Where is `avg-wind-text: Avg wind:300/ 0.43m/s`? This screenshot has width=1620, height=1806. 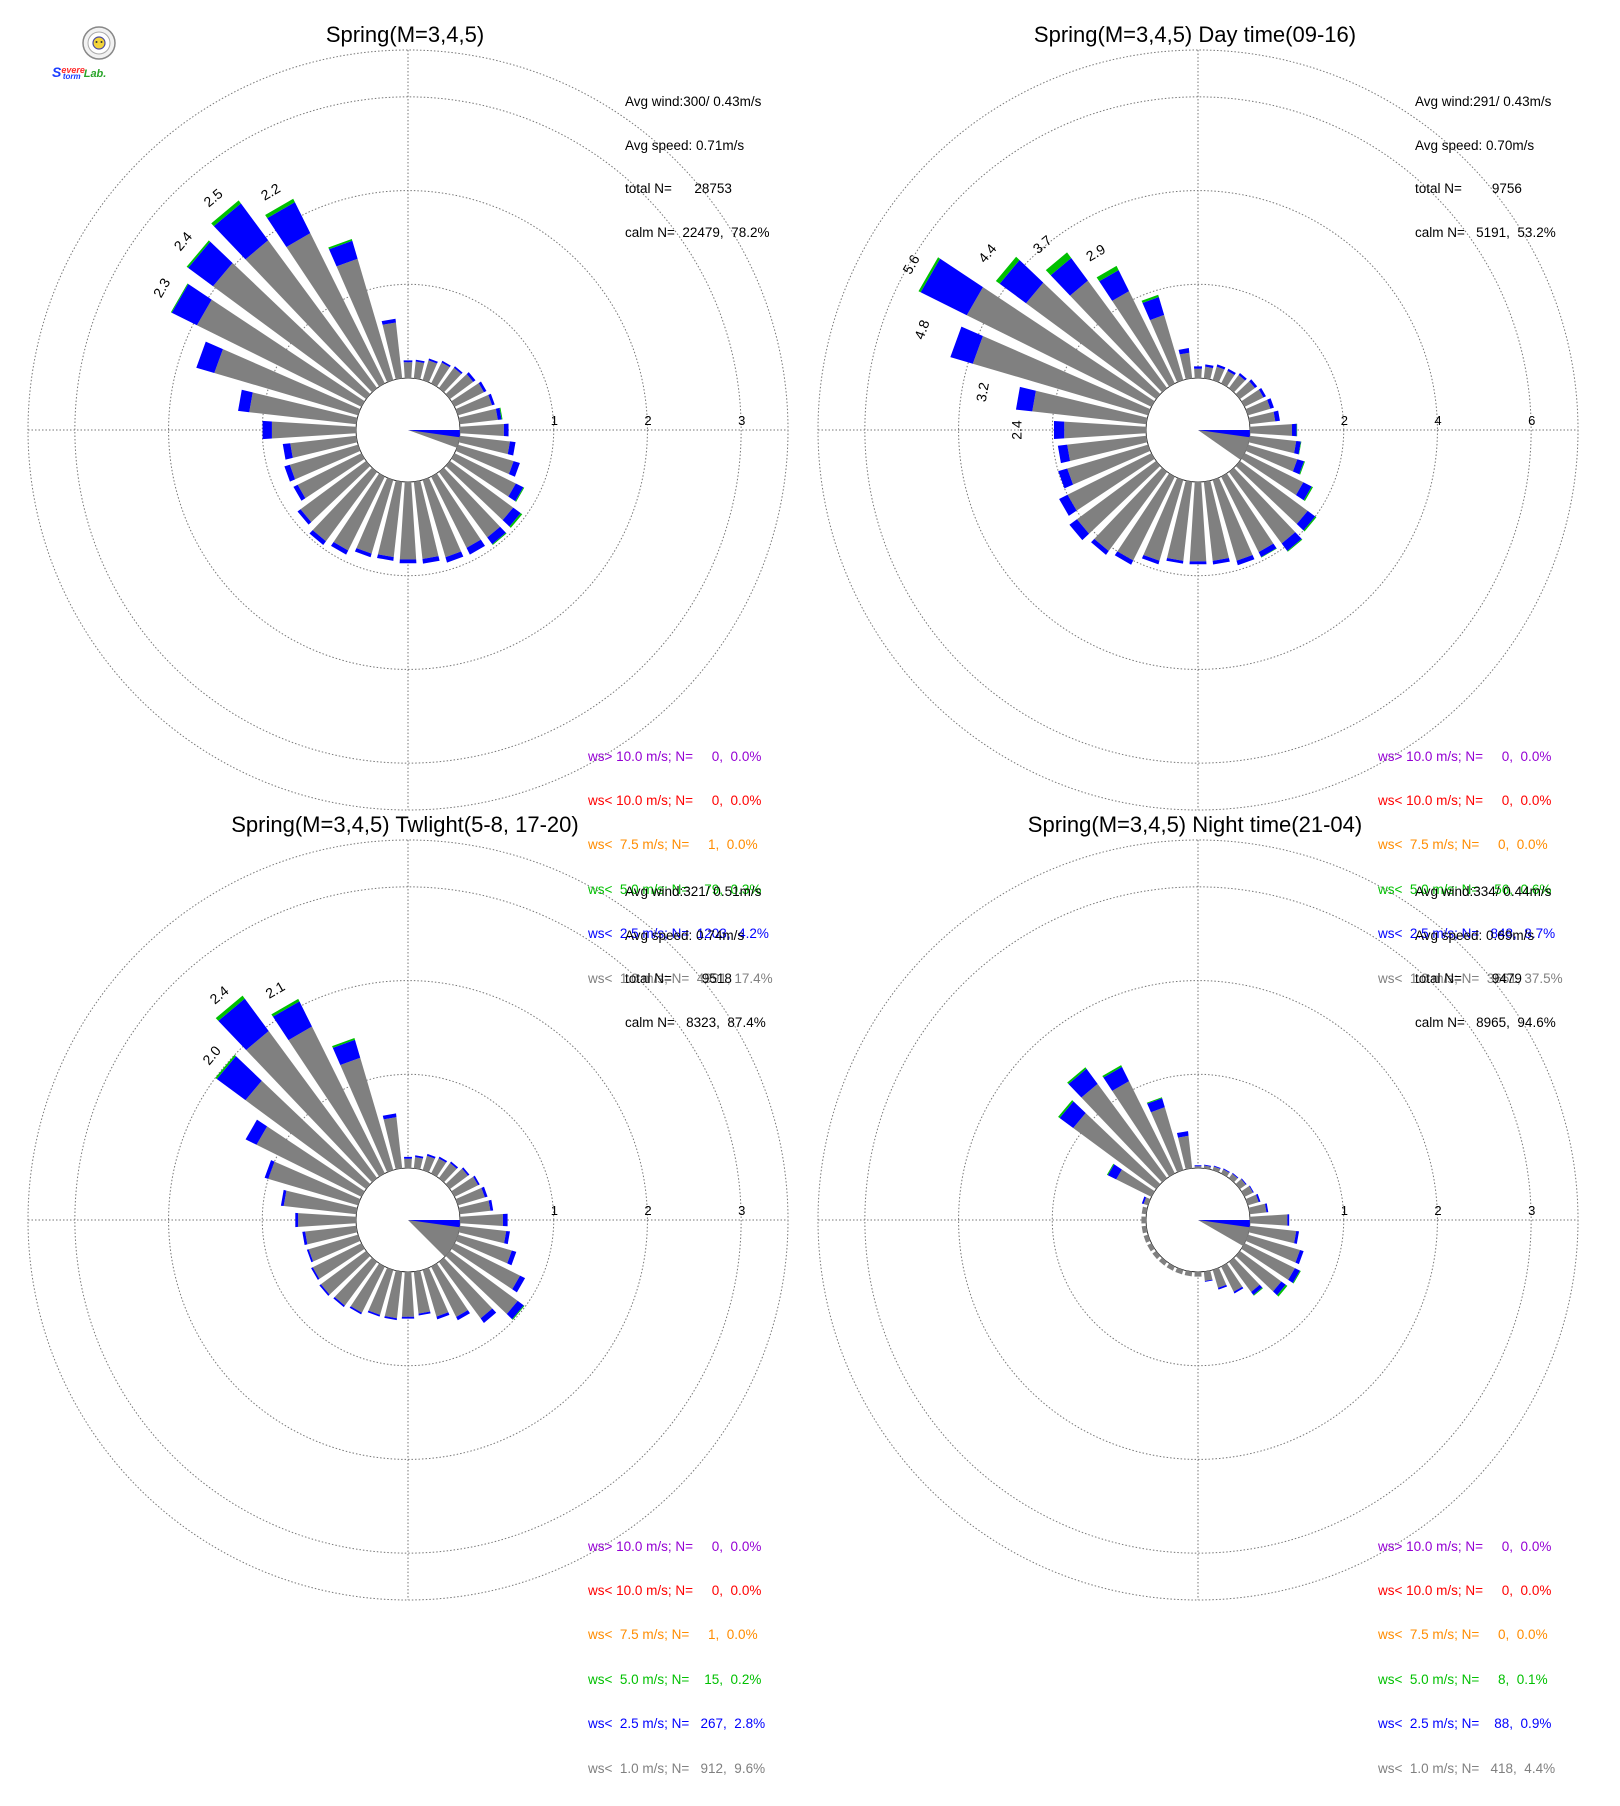 avg-wind-text: Avg wind:300/ 0.43m/s is located at coordinates (697, 102).